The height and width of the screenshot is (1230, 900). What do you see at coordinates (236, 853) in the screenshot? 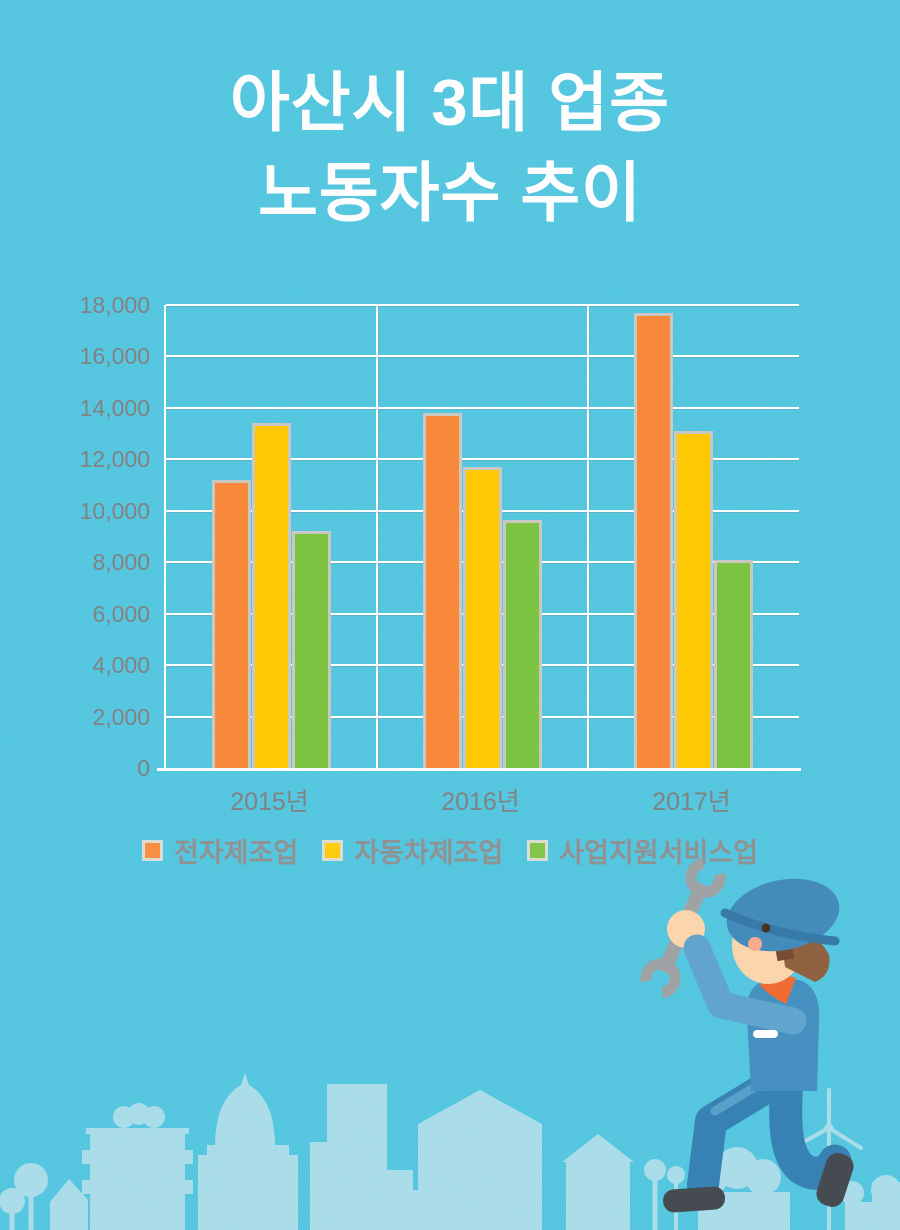
I see `legend-label: 전자제조업` at bounding box center [236, 853].